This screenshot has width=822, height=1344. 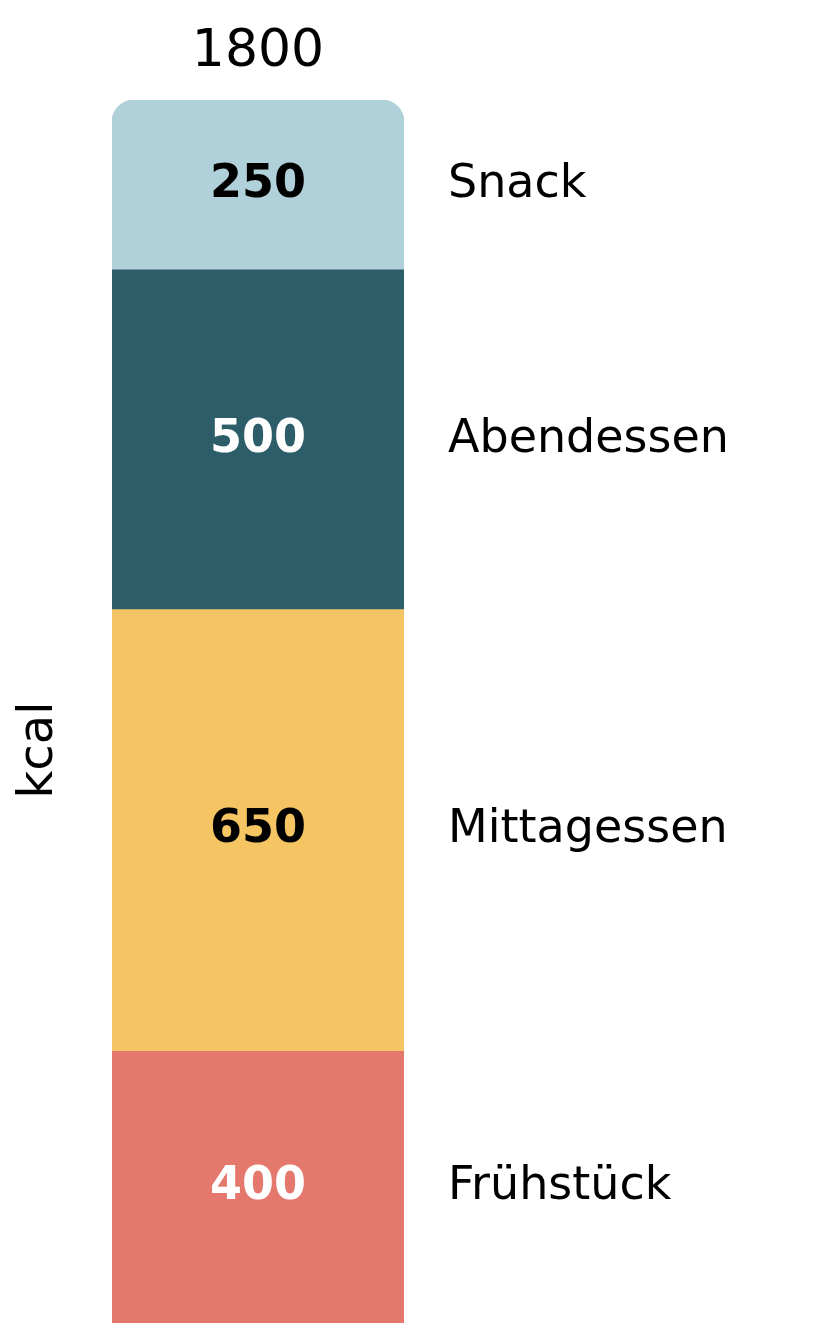 I want to click on y-axis-title: kcal, so click(x=35, y=750).